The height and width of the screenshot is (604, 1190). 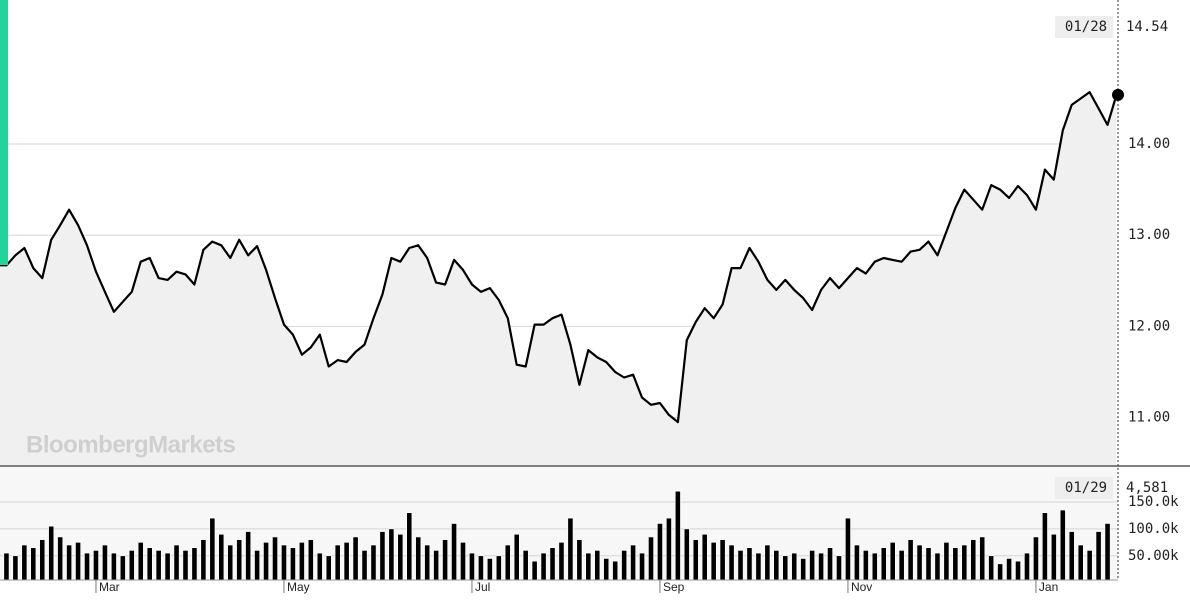 What do you see at coordinates (1149, 326) in the screenshot?
I see `y-tick-label: 12.00` at bounding box center [1149, 326].